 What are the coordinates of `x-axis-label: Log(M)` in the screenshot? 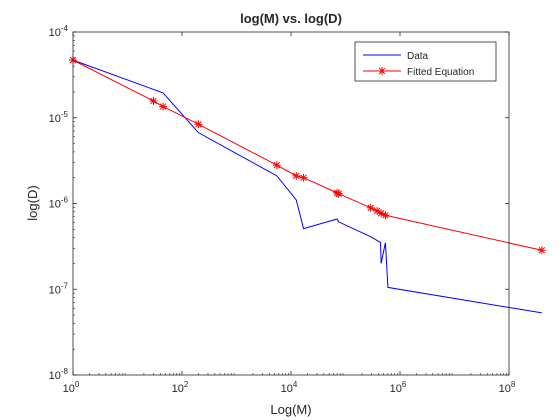 It's located at (290, 409).